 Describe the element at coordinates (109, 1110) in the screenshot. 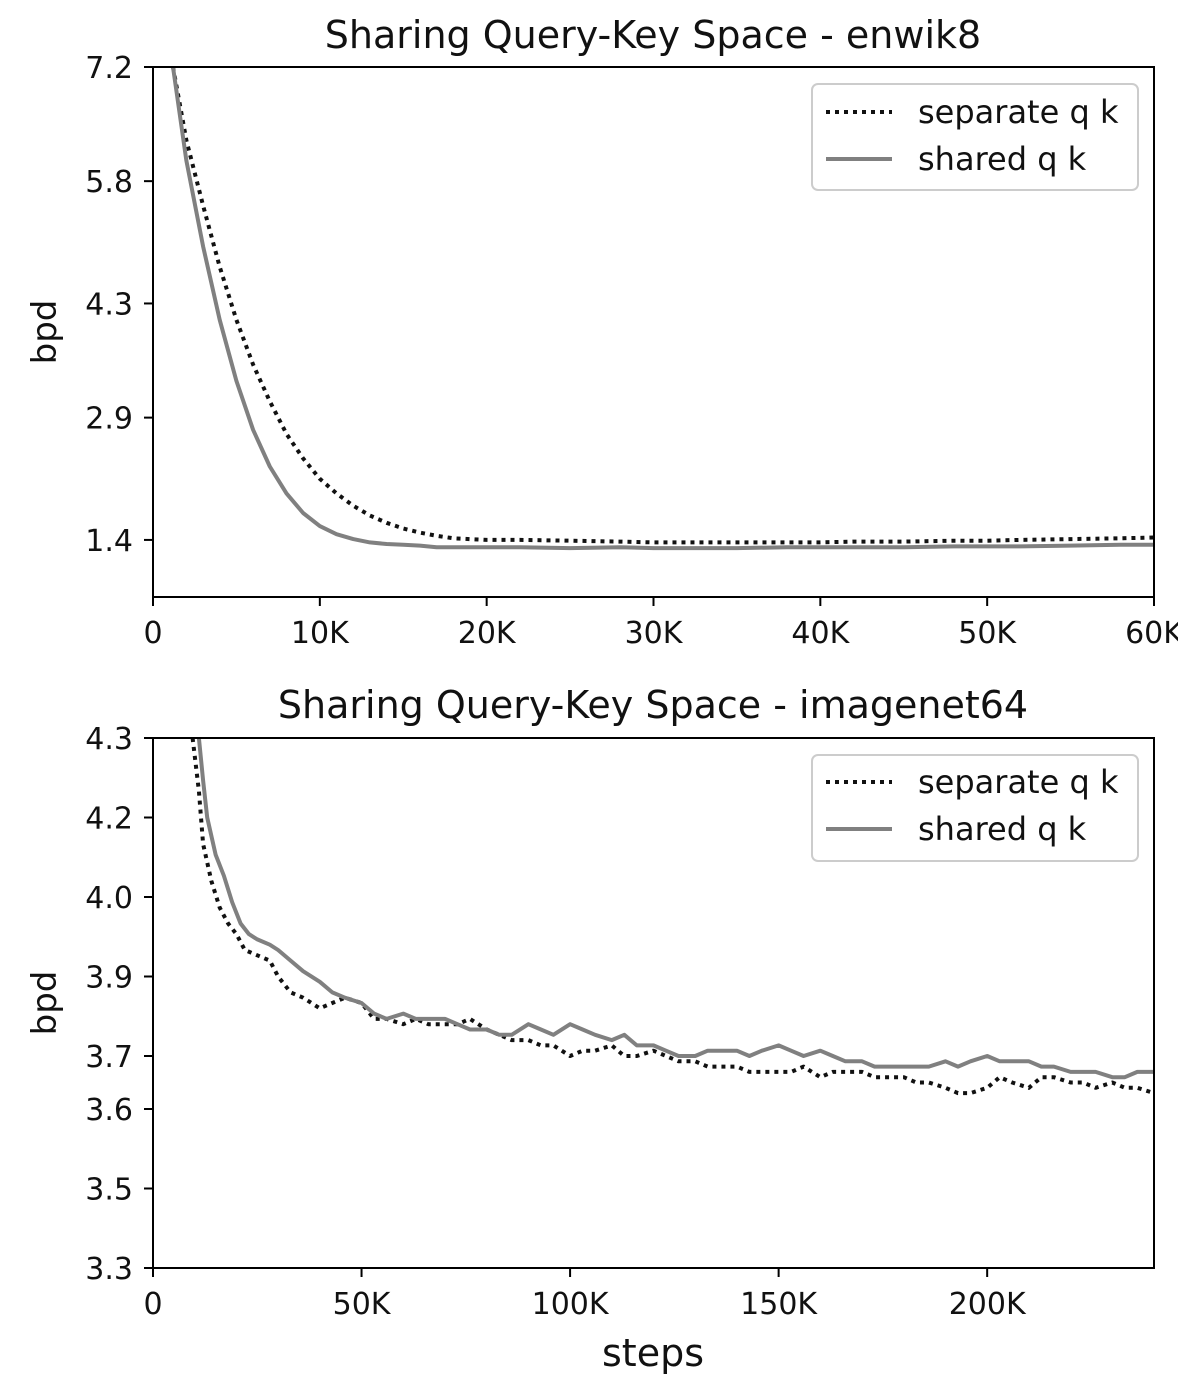

I see `y-tick-label: 3.6` at that location.